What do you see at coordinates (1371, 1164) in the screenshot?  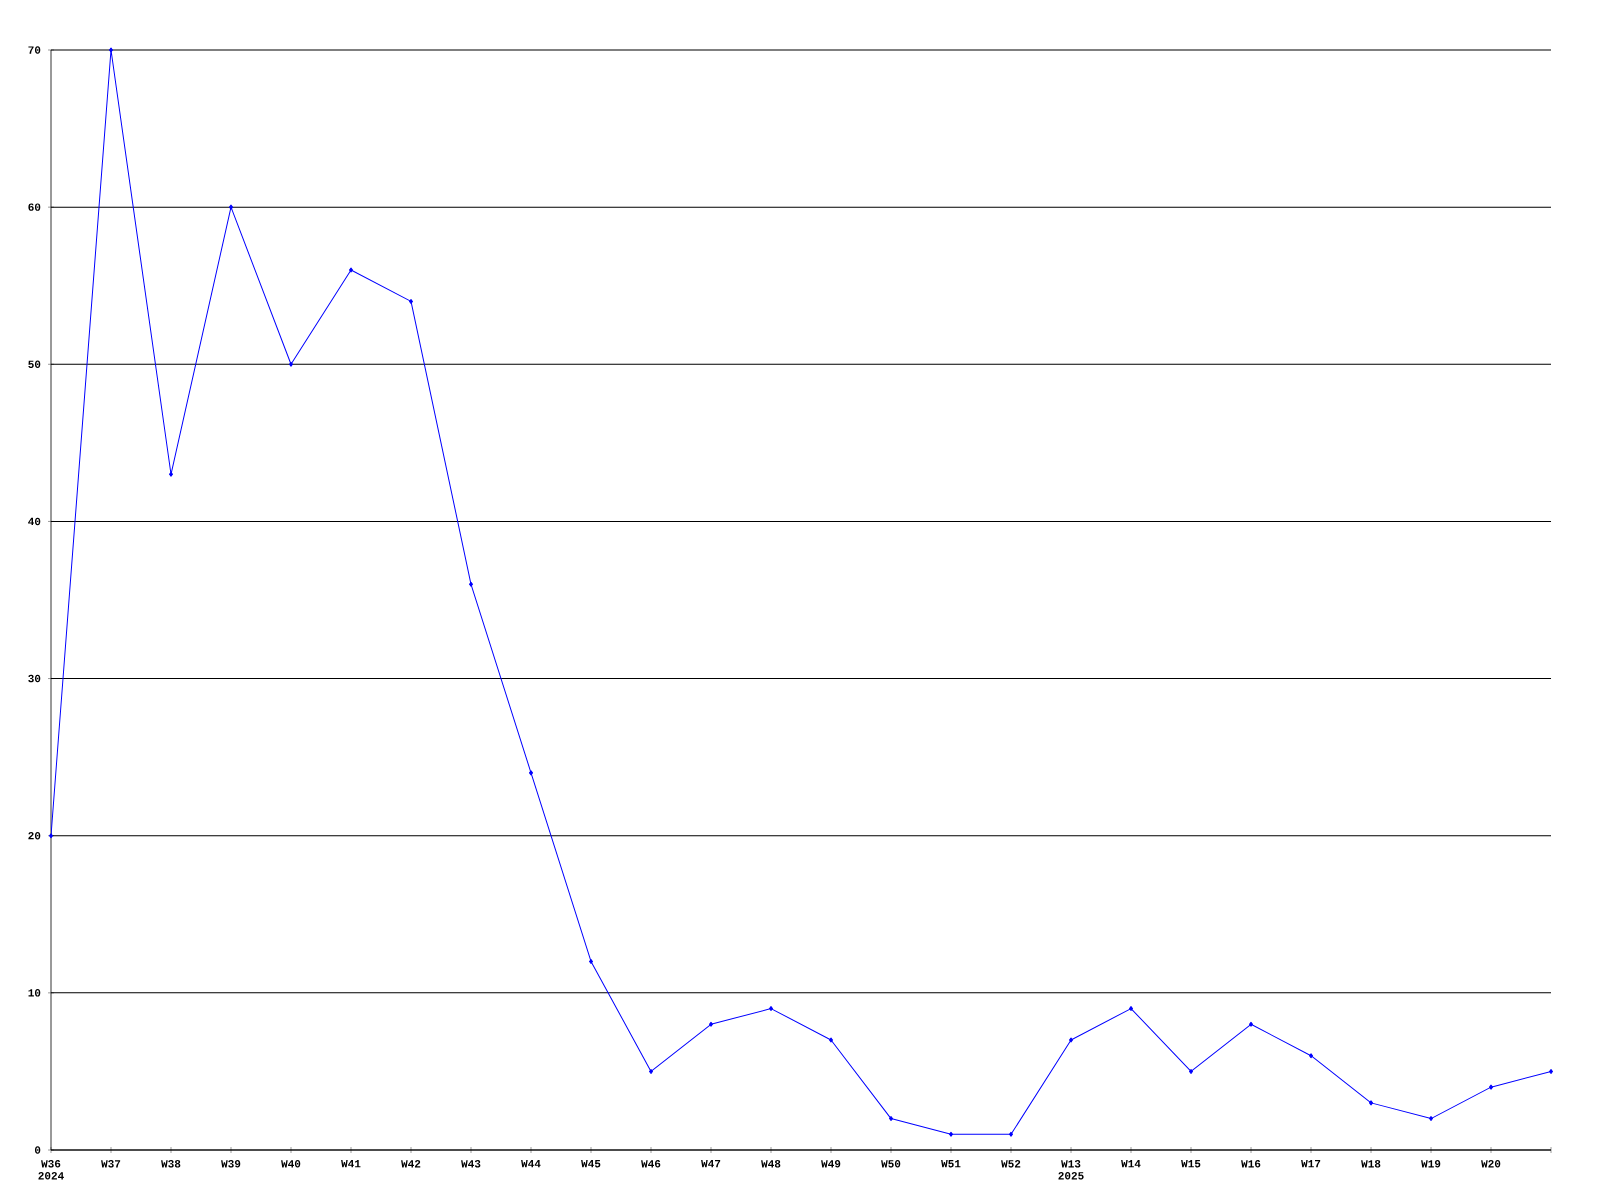 I see `x-tick-label: W18` at bounding box center [1371, 1164].